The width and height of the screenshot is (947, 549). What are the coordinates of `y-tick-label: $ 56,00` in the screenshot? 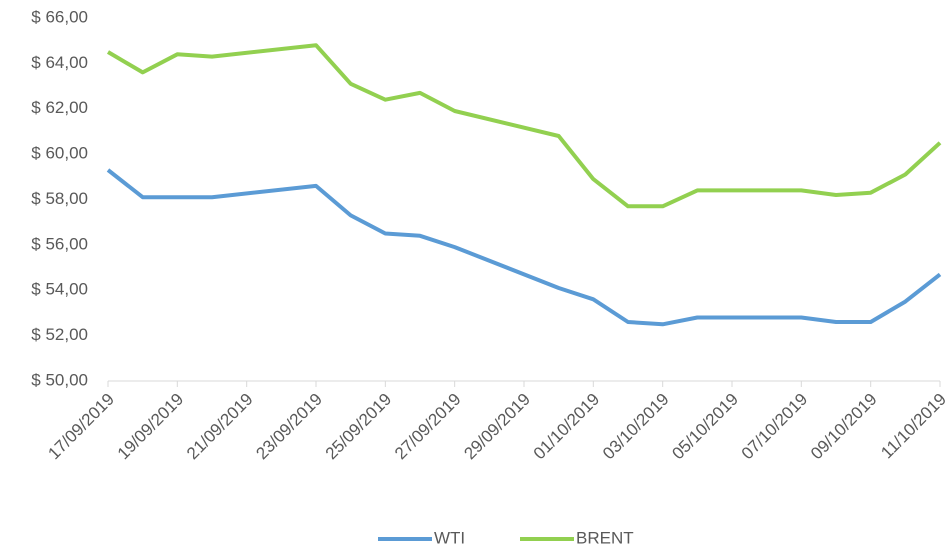 It's located at (59, 243).